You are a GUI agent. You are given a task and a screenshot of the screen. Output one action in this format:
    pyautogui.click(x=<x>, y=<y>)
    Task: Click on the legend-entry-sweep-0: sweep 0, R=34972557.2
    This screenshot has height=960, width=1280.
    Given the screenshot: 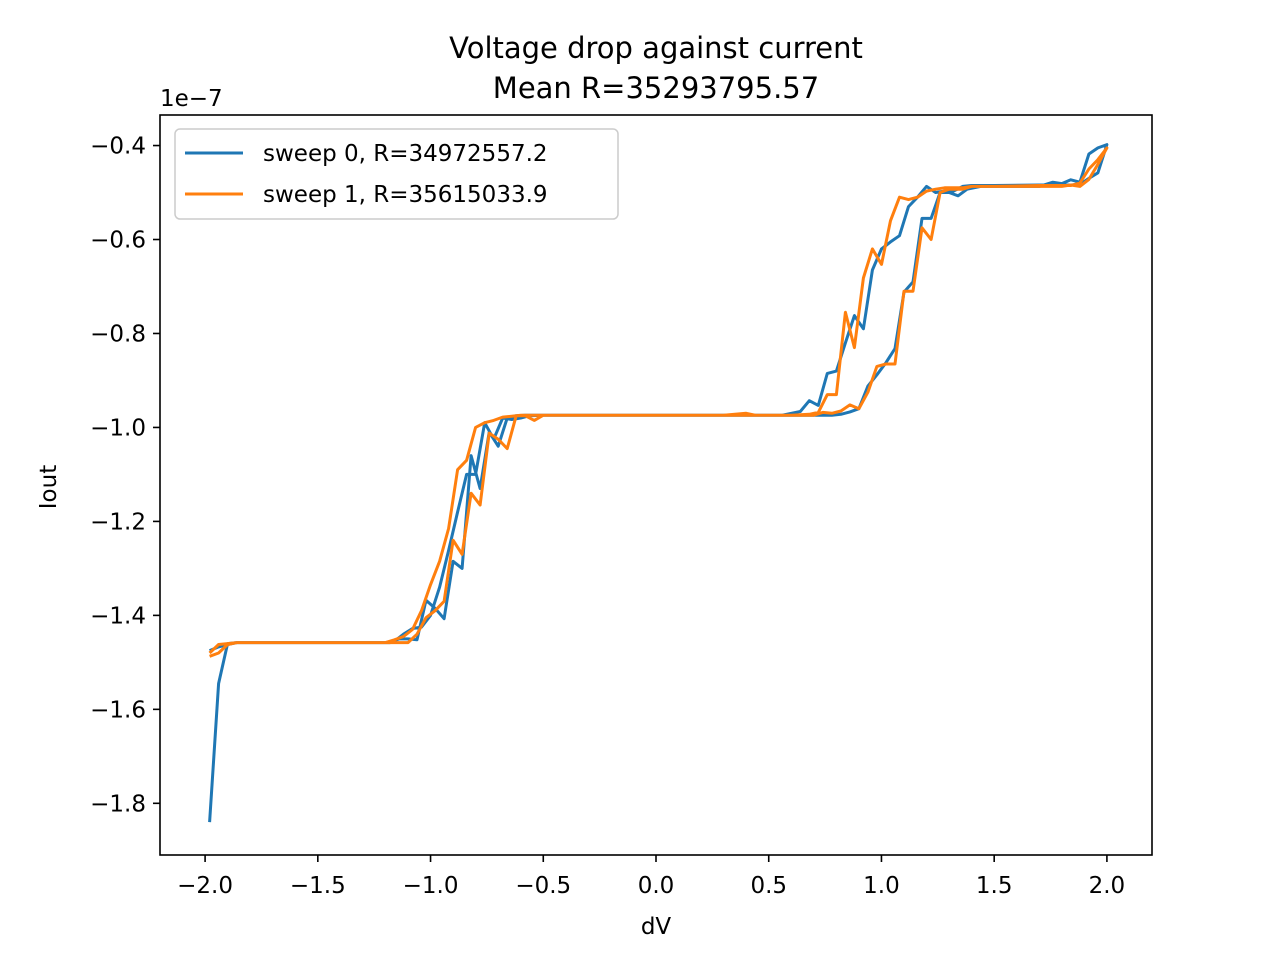 What is the action you would take?
    pyautogui.click(x=405, y=154)
    